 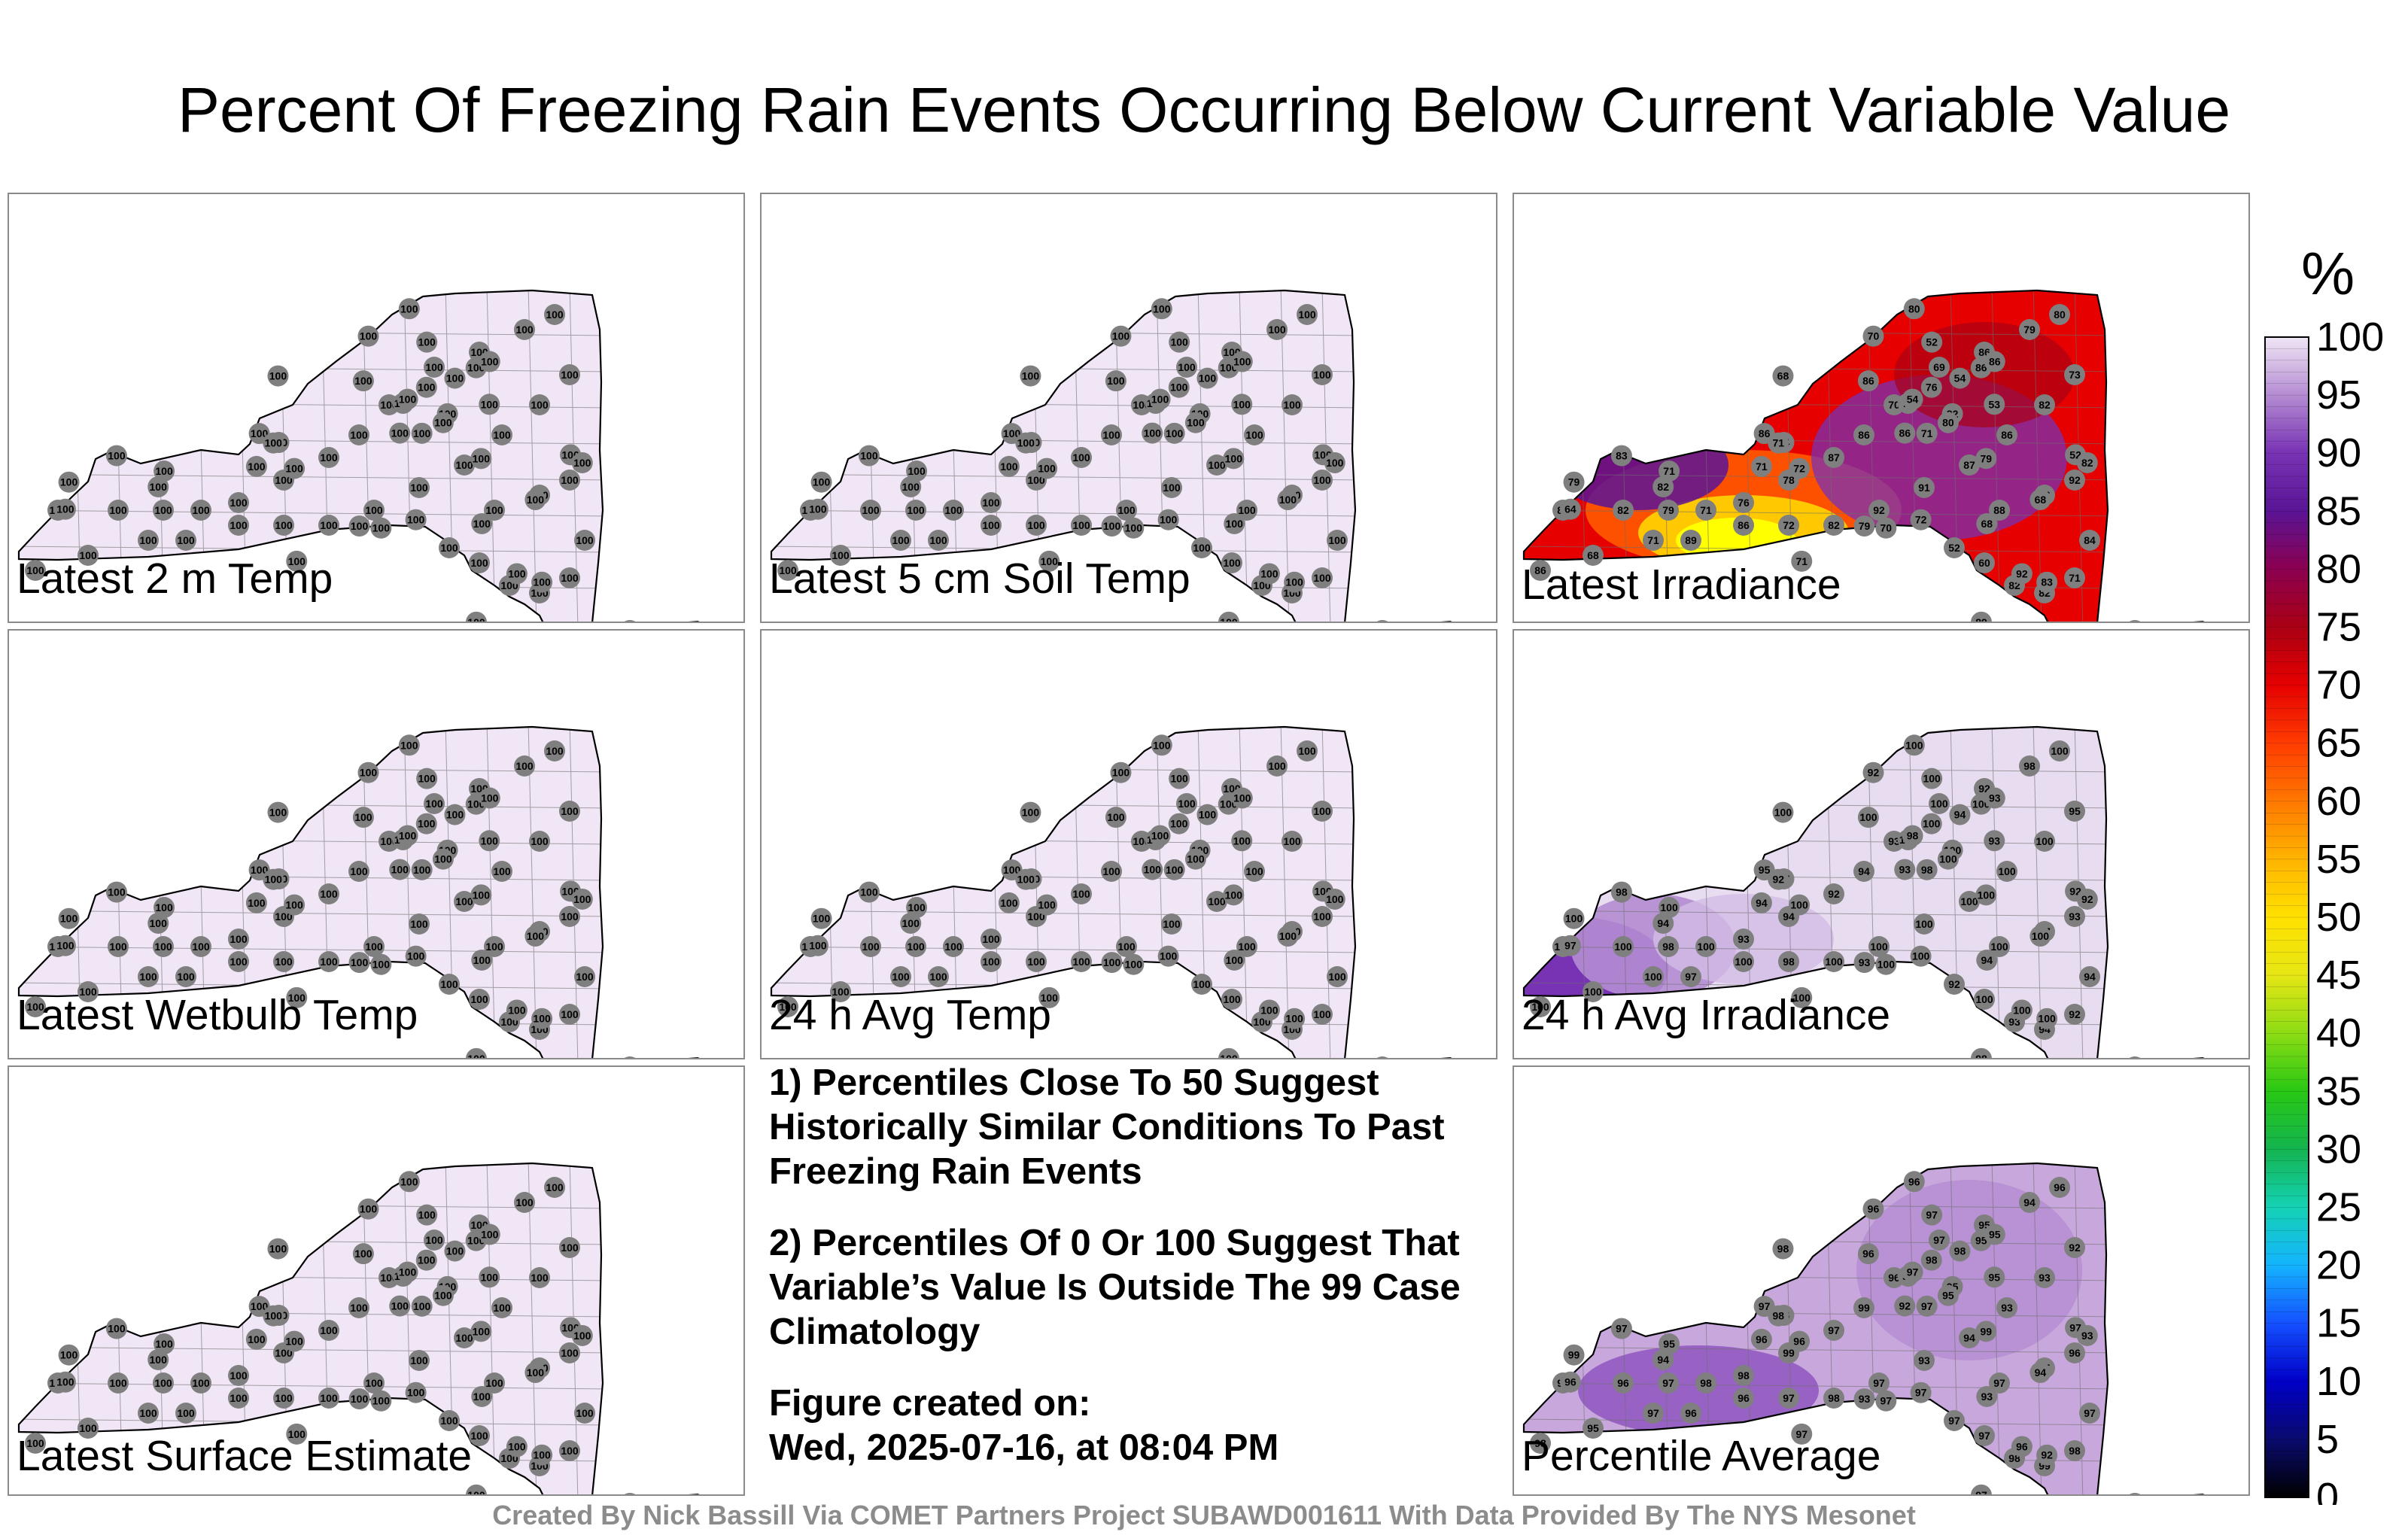 What do you see at coordinates (1800, 468) in the screenshot?
I see `station-marker: 72` at bounding box center [1800, 468].